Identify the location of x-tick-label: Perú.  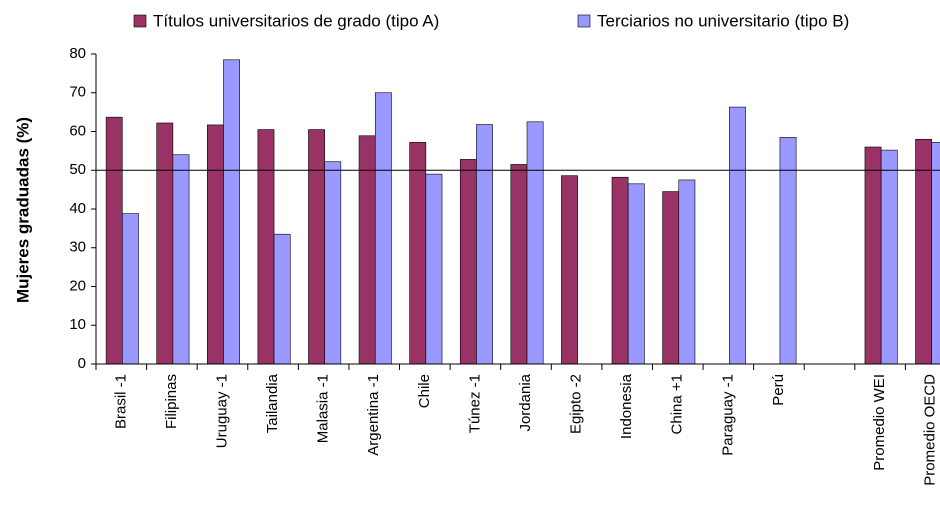
(778, 390).